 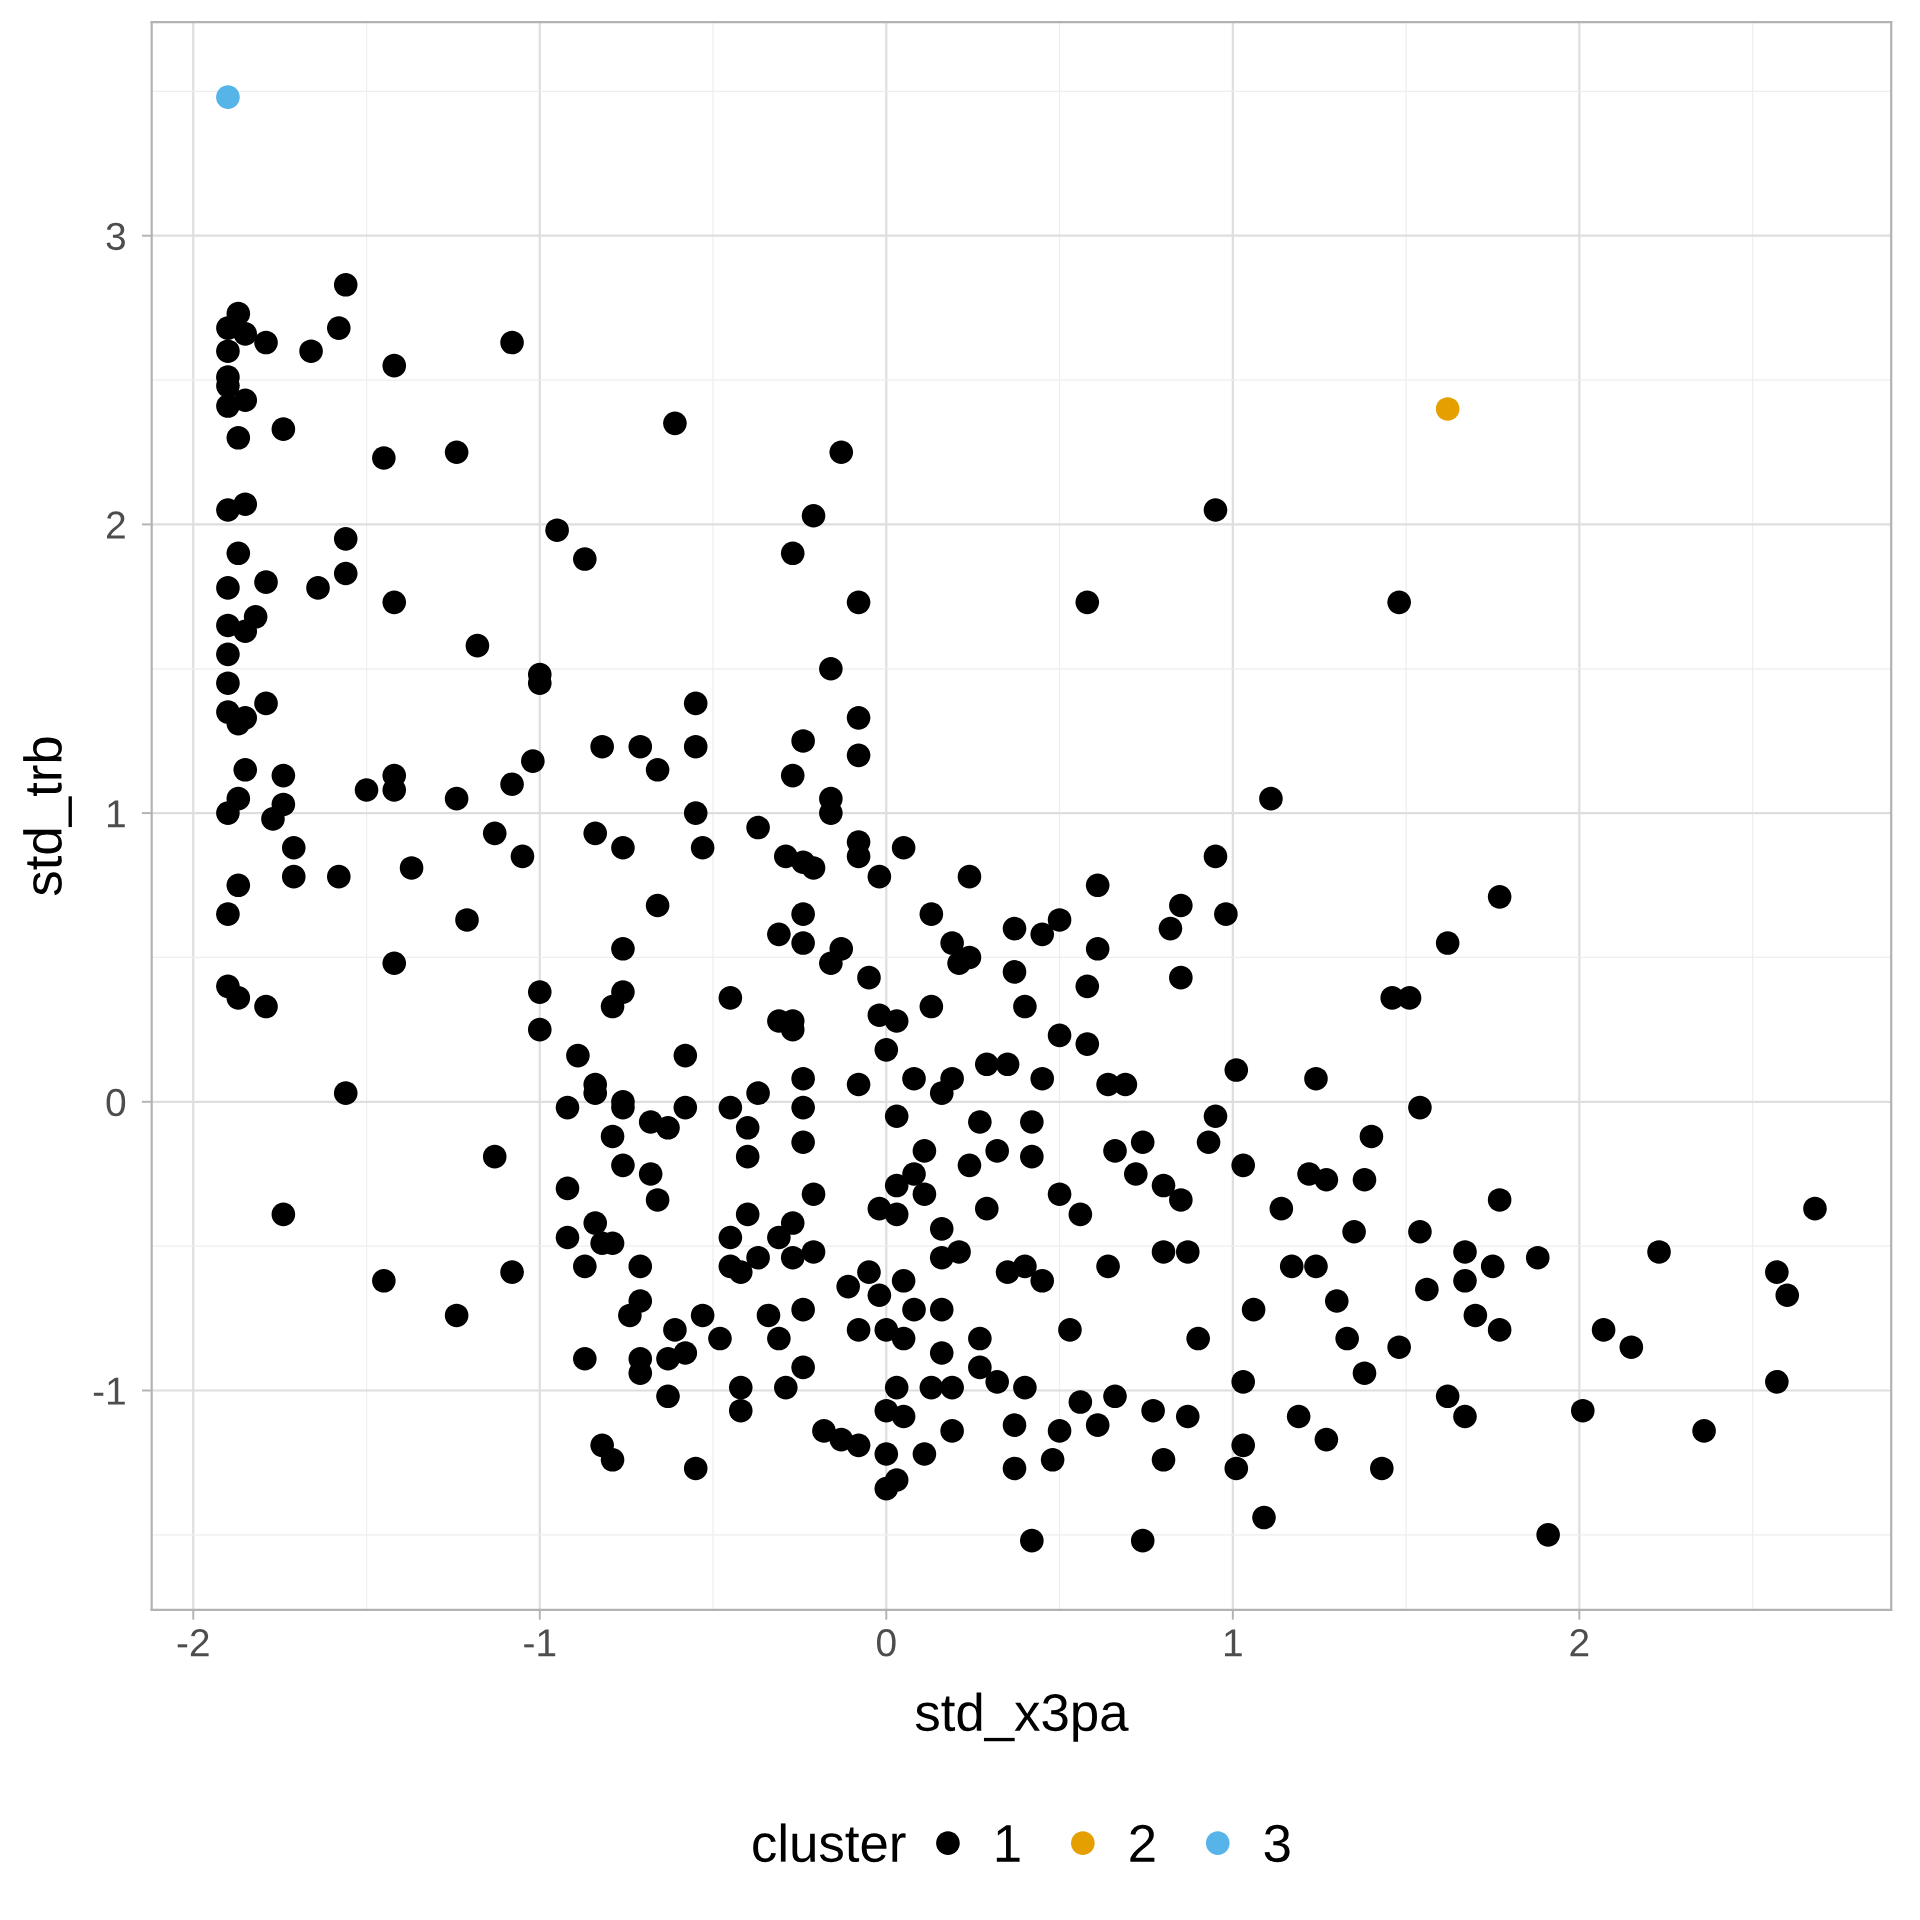 I want to click on y-tick-label: 2, so click(x=116, y=525).